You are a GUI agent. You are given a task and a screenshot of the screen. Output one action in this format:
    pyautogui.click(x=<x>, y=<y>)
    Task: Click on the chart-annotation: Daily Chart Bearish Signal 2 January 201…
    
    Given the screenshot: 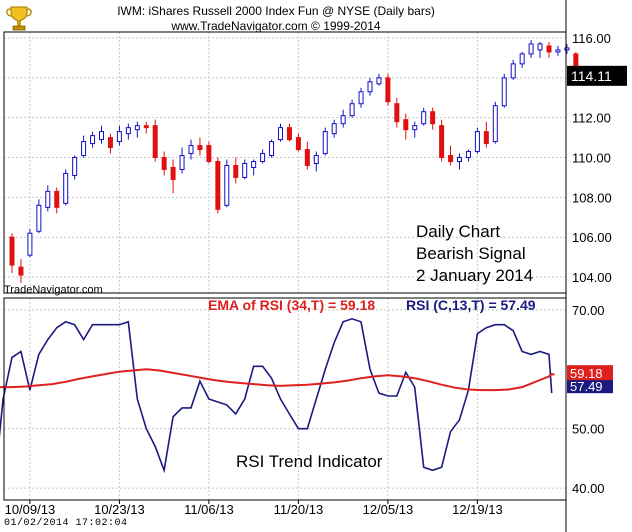 What is the action you would take?
    pyautogui.click(x=474, y=254)
    